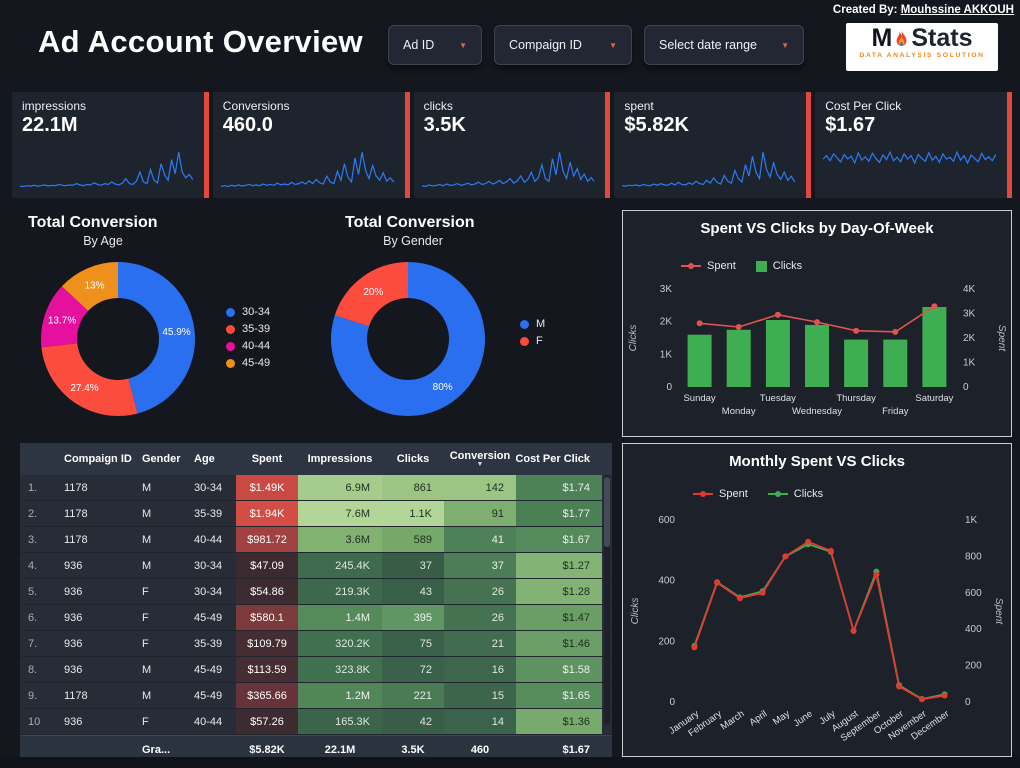 This screenshot has width=1020, height=768. I want to click on cell-clicks: 37, so click(413, 565).